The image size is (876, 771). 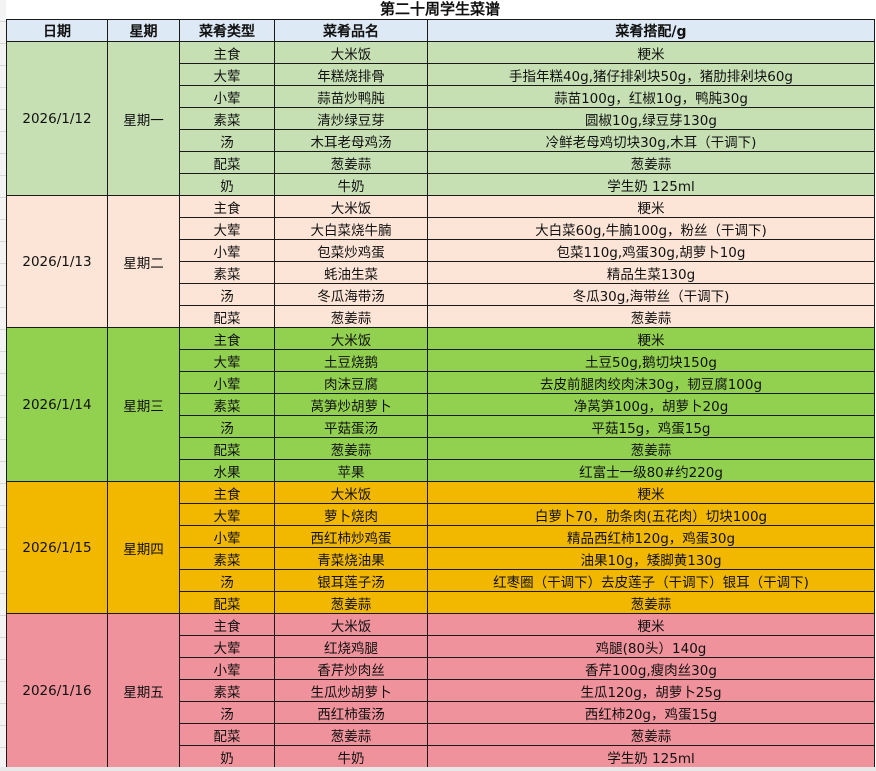 I want to click on dish-name-cell: 苹果, so click(x=351, y=470).